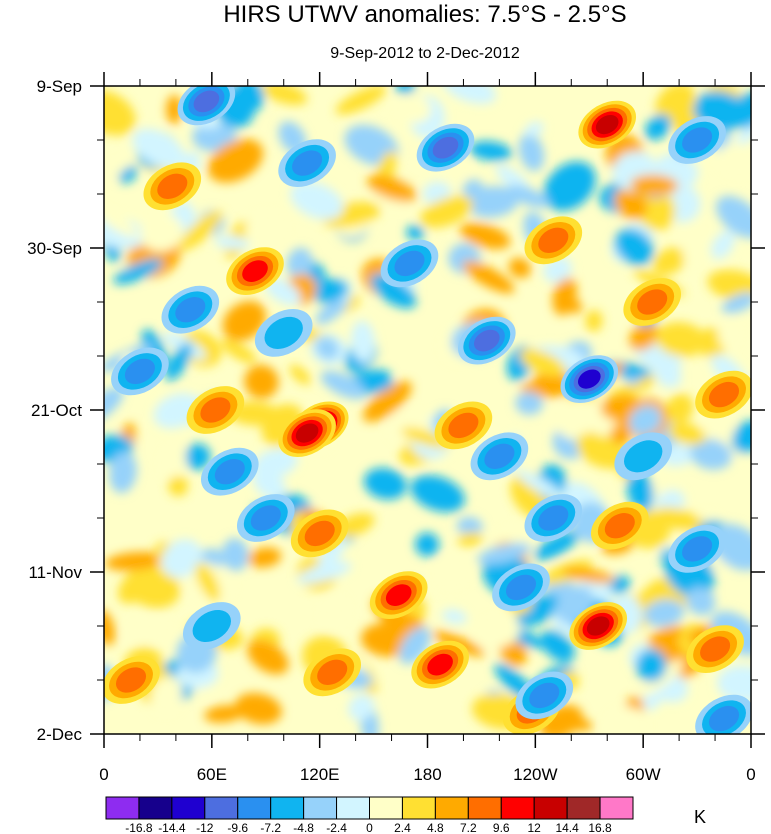 The height and width of the screenshot is (834, 771). I want to click on y-tick-label: 30-Sep, so click(54, 248).